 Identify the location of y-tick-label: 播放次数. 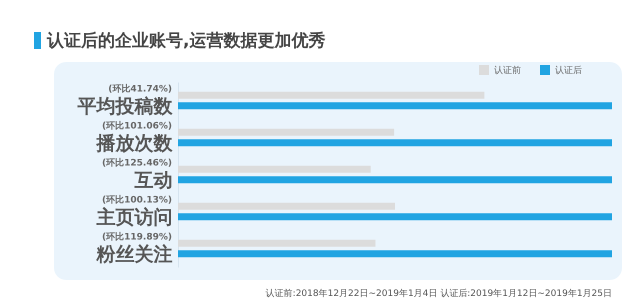
(135, 143).